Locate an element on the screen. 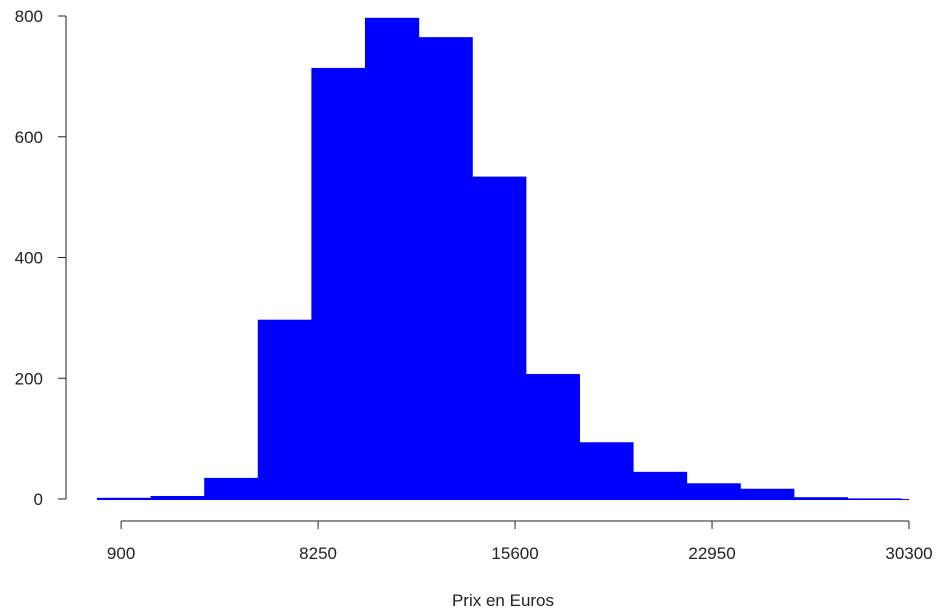 The height and width of the screenshot is (613, 944). x-tick-label: 15600 is located at coordinates (514, 553).